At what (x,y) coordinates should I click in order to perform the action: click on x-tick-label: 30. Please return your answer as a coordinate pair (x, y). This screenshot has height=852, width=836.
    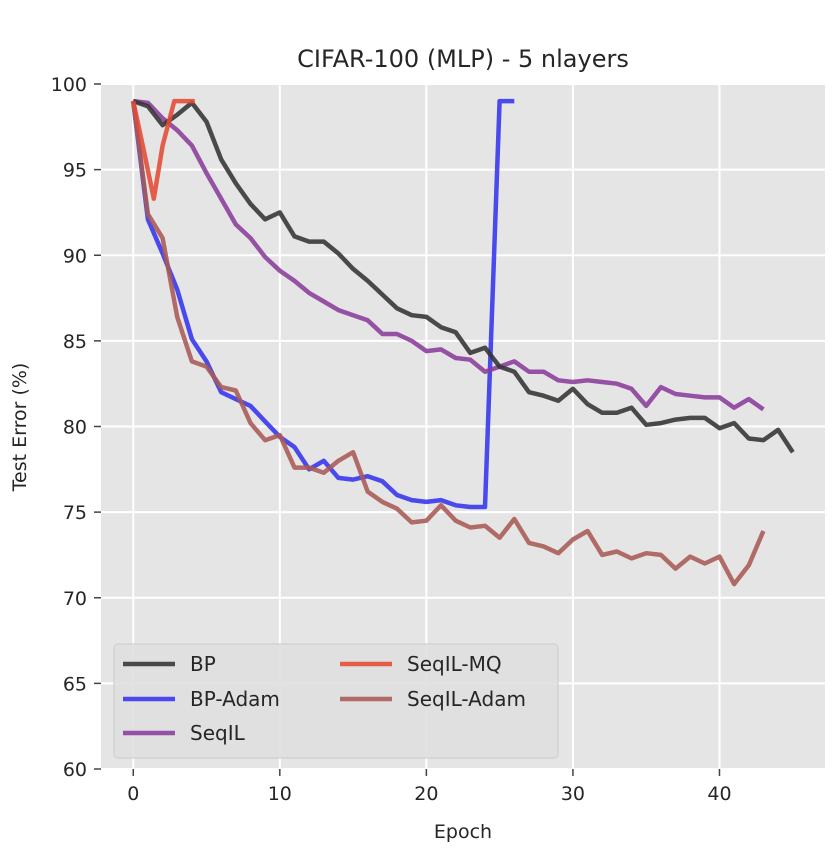
    Looking at the image, I should click on (573, 794).